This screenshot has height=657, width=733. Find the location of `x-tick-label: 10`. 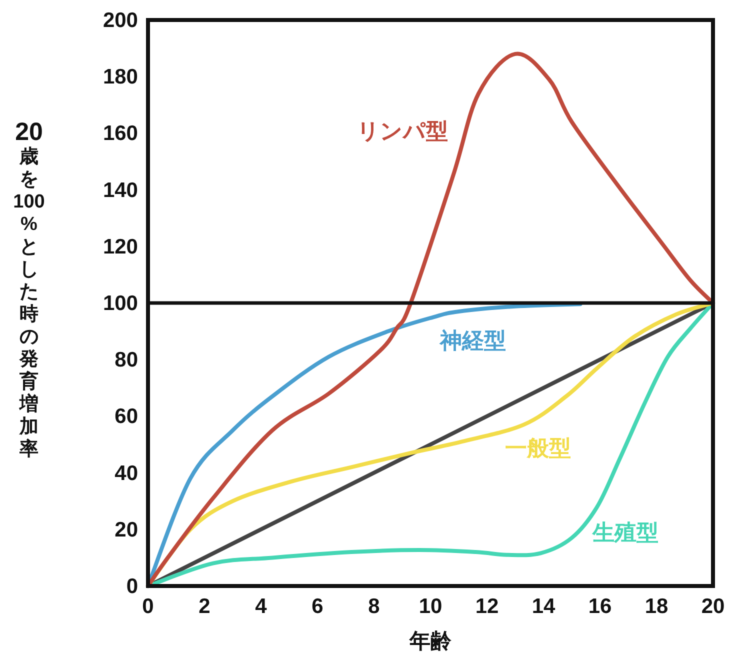

x-tick-label: 10 is located at coordinates (430, 606).